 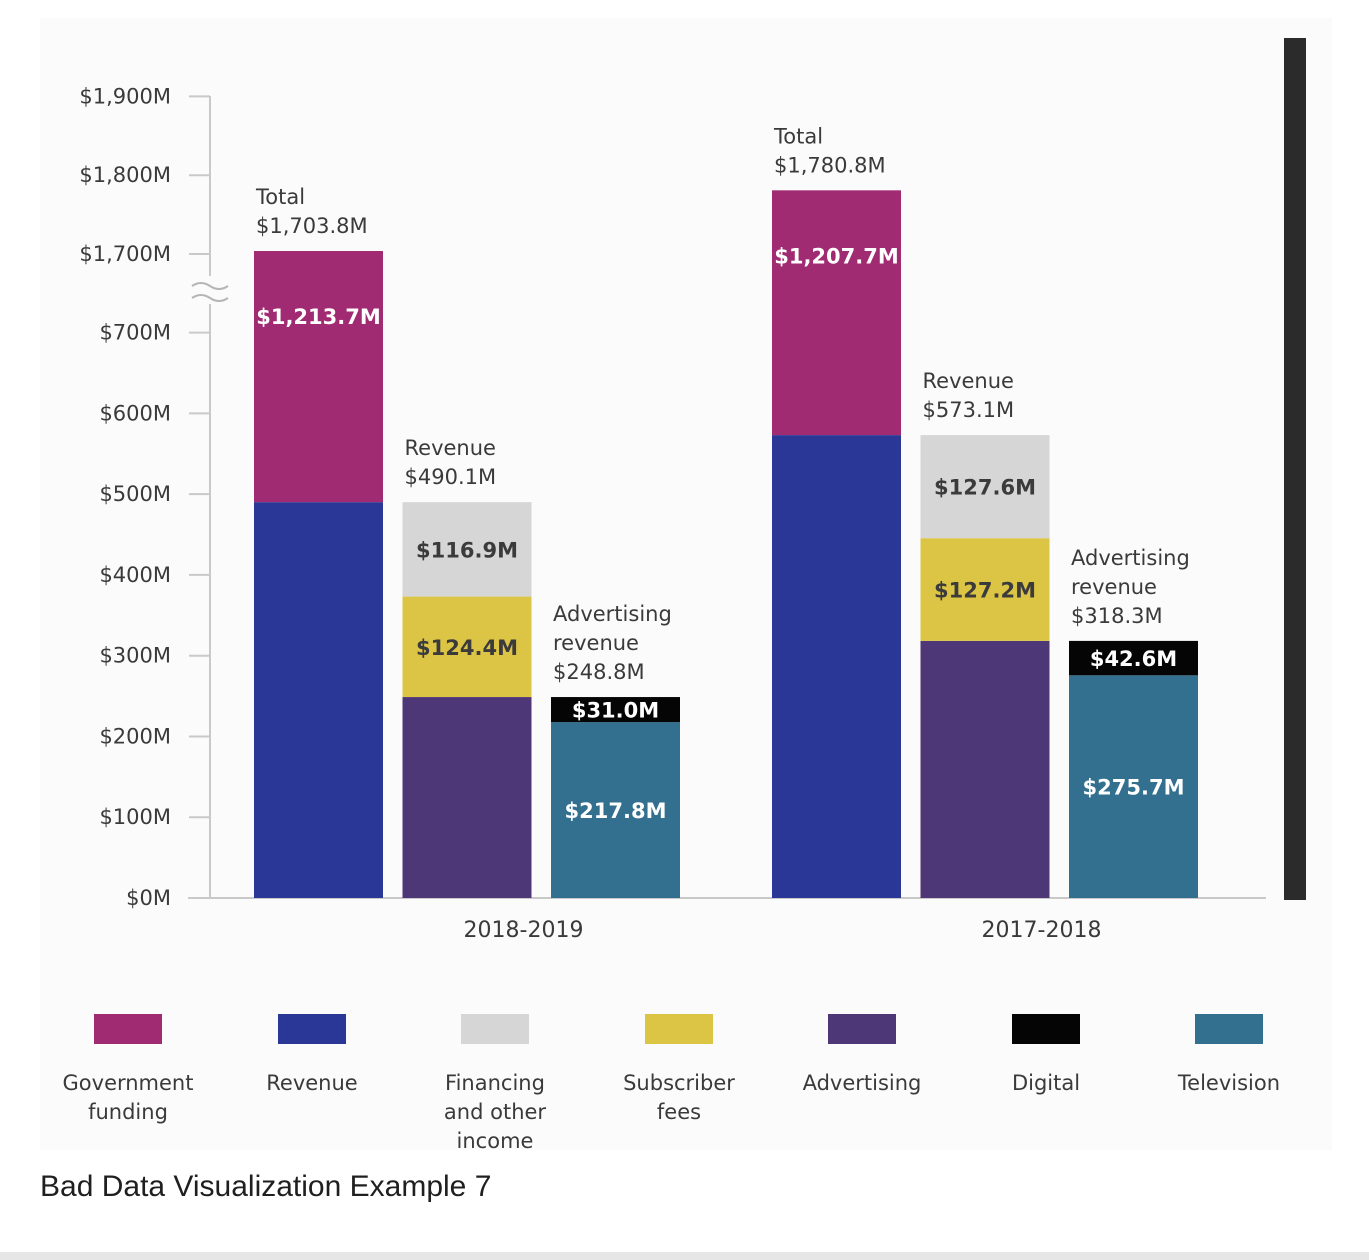 I want to click on segment-label: $116.9M, so click(x=467, y=550).